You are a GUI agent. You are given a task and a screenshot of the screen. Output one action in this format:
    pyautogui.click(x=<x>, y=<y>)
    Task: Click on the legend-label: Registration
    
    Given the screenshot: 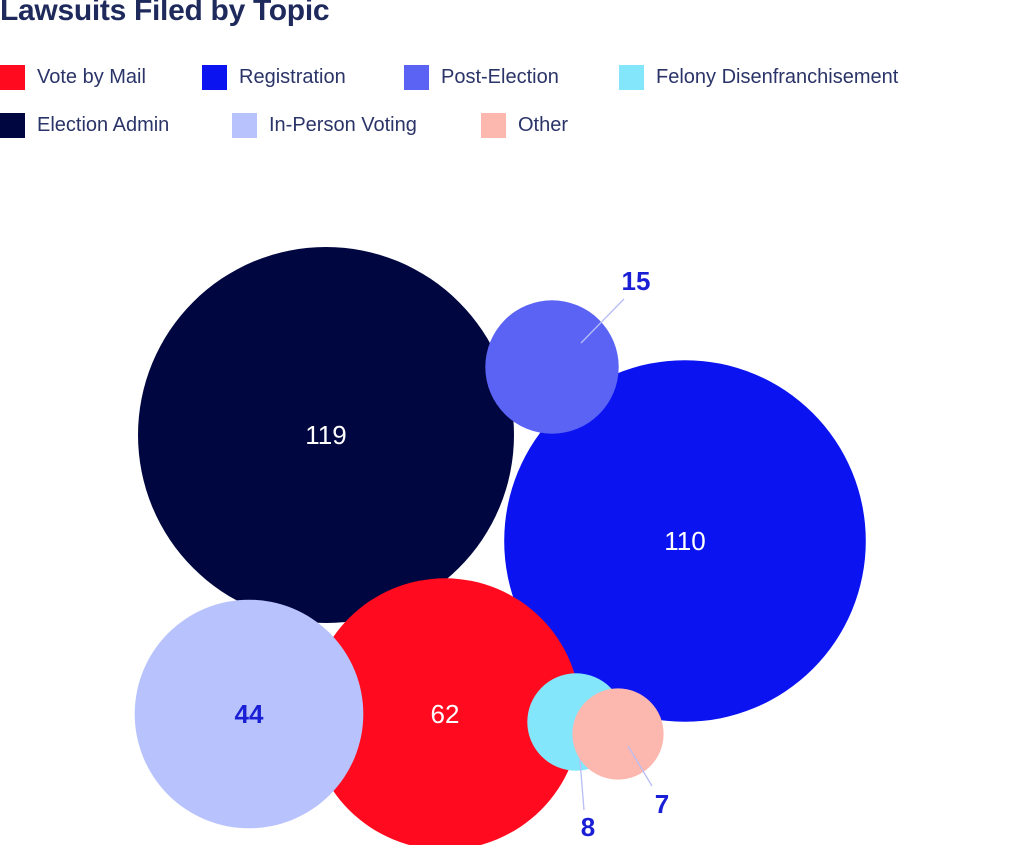 What is the action you would take?
    pyautogui.click(x=292, y=76)
    